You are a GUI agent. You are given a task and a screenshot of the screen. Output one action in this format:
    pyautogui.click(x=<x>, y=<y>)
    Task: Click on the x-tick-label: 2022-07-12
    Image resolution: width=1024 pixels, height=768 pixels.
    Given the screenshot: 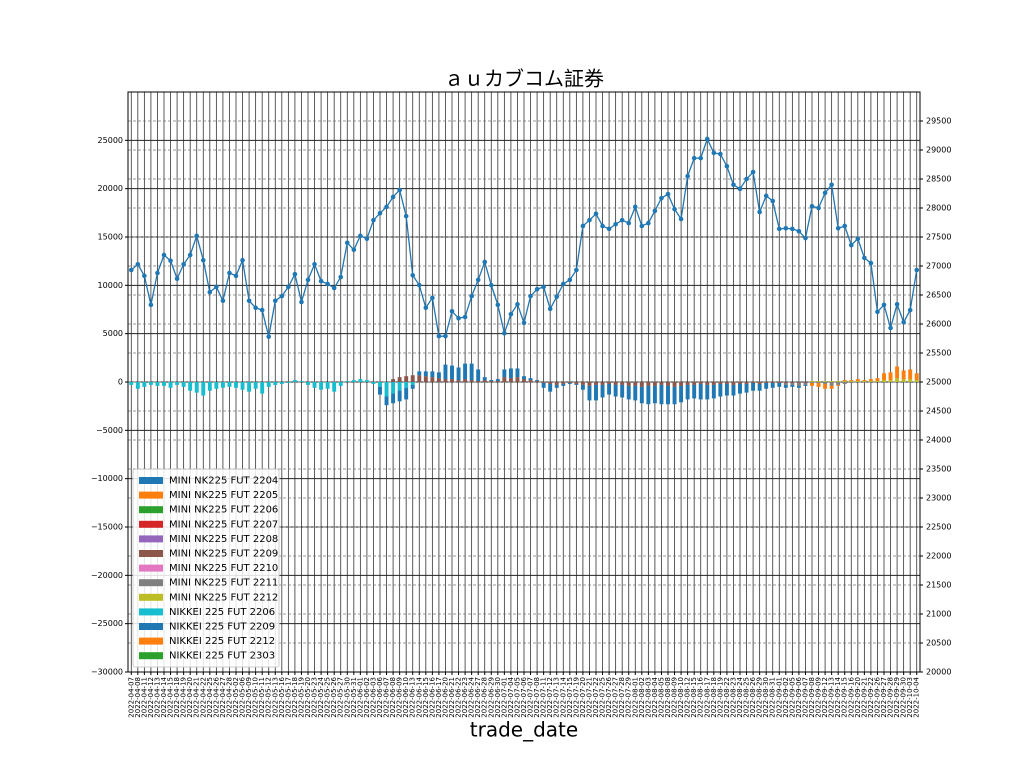 What is the action you would take?
    pyautogui.click(x=550, y=697)
    